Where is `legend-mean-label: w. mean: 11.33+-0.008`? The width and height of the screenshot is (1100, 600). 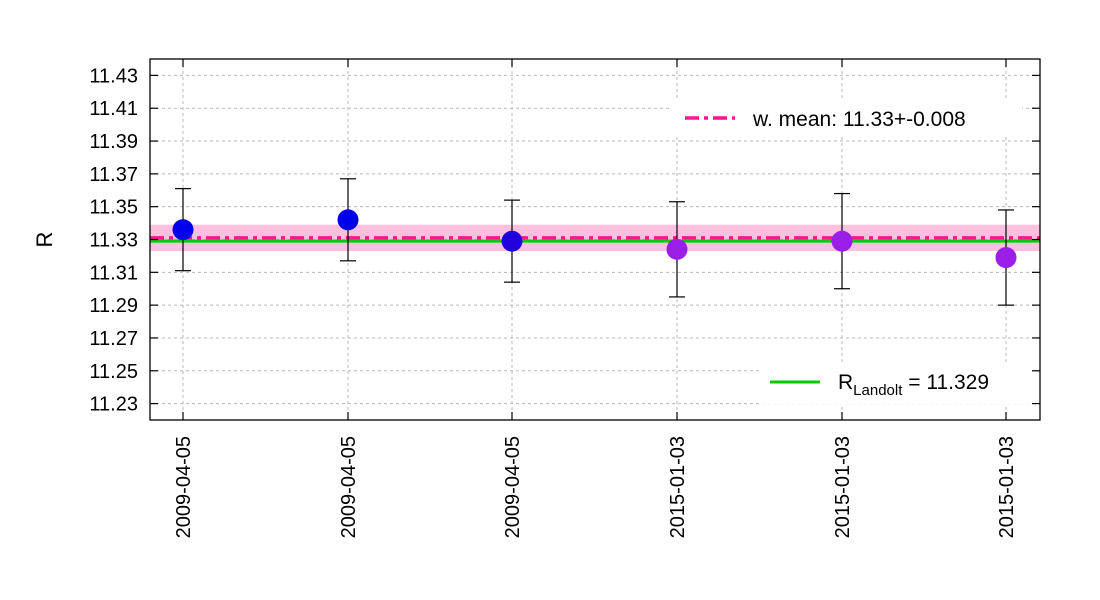 legend-mean-label: w. mean: 11.33+-0.008 is located at coordinates (859, 119).